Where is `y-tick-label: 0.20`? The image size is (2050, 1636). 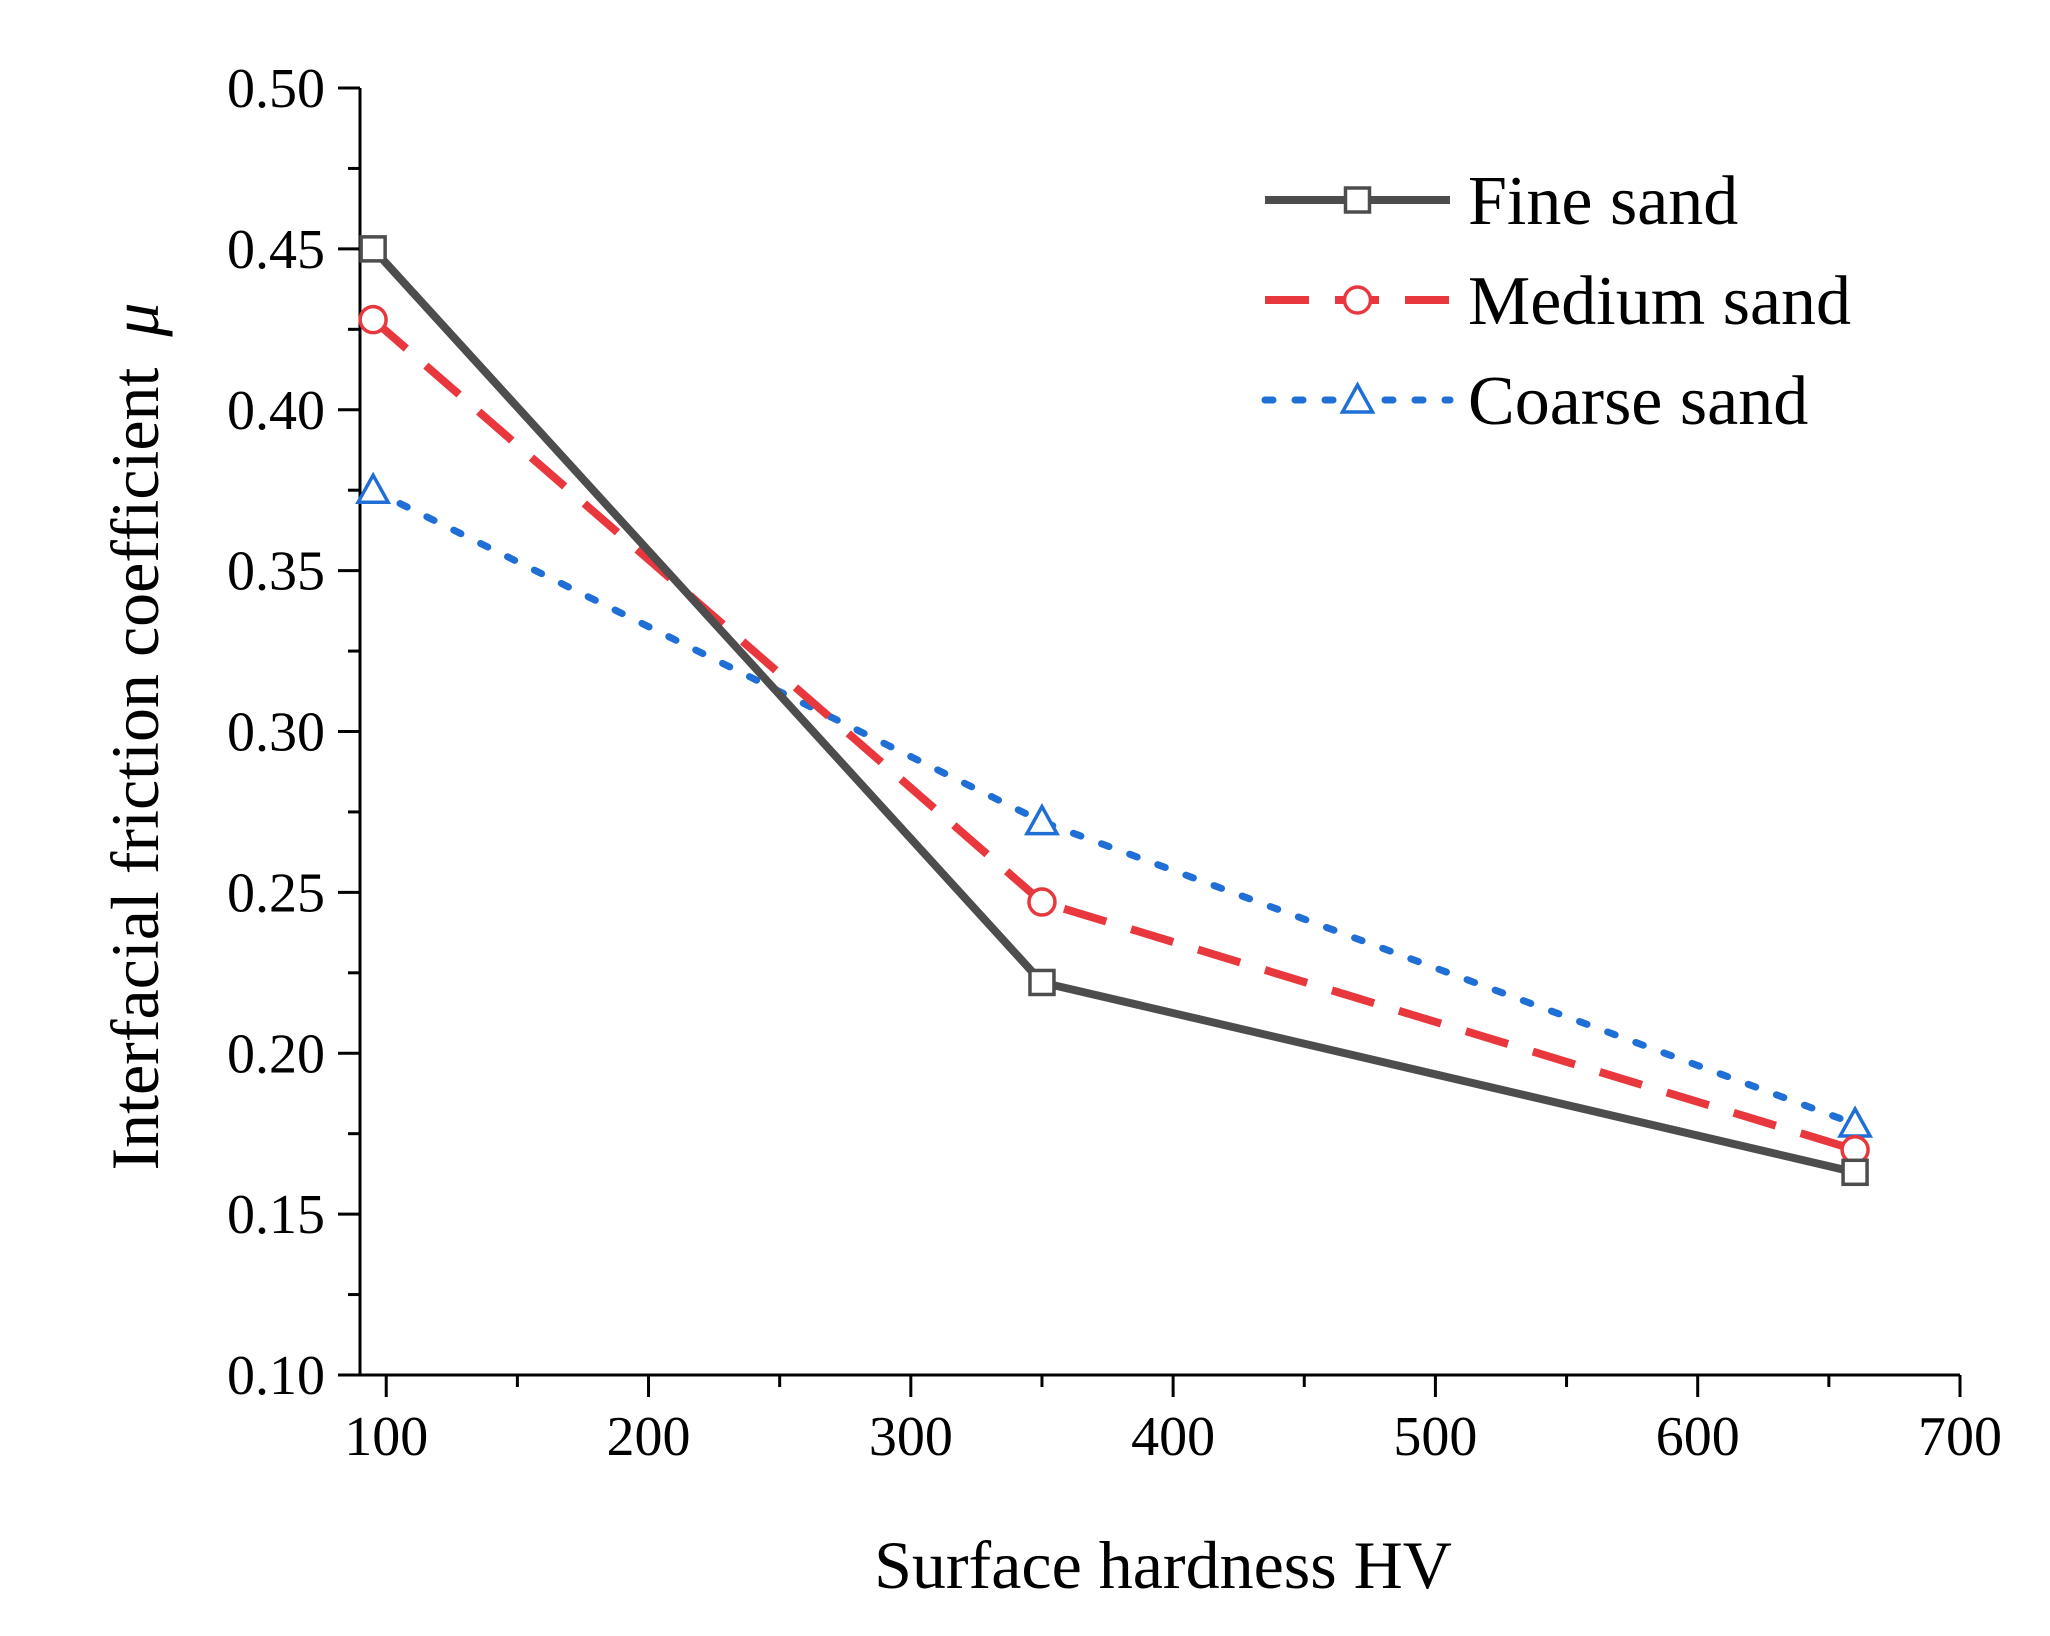
y-tick-label: 0.20 is located at coordinates (276, 1054).